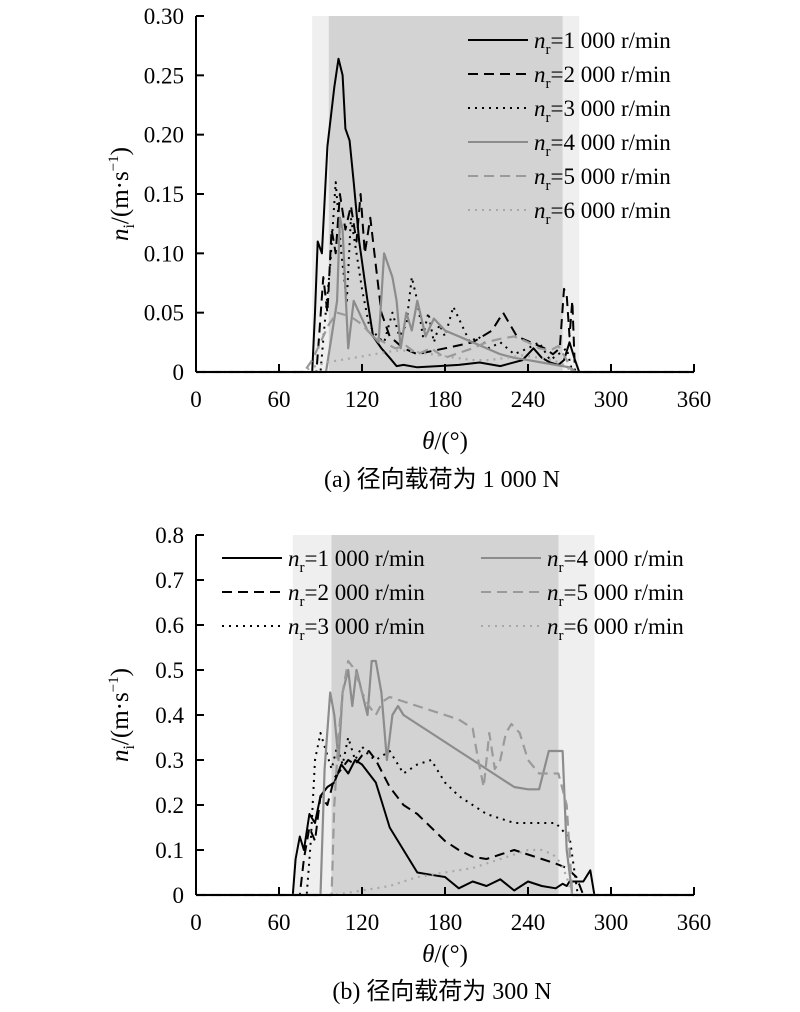 The image size is (800, 1012). I want to click on y-tick-label: 0.20, so click(164, 135).